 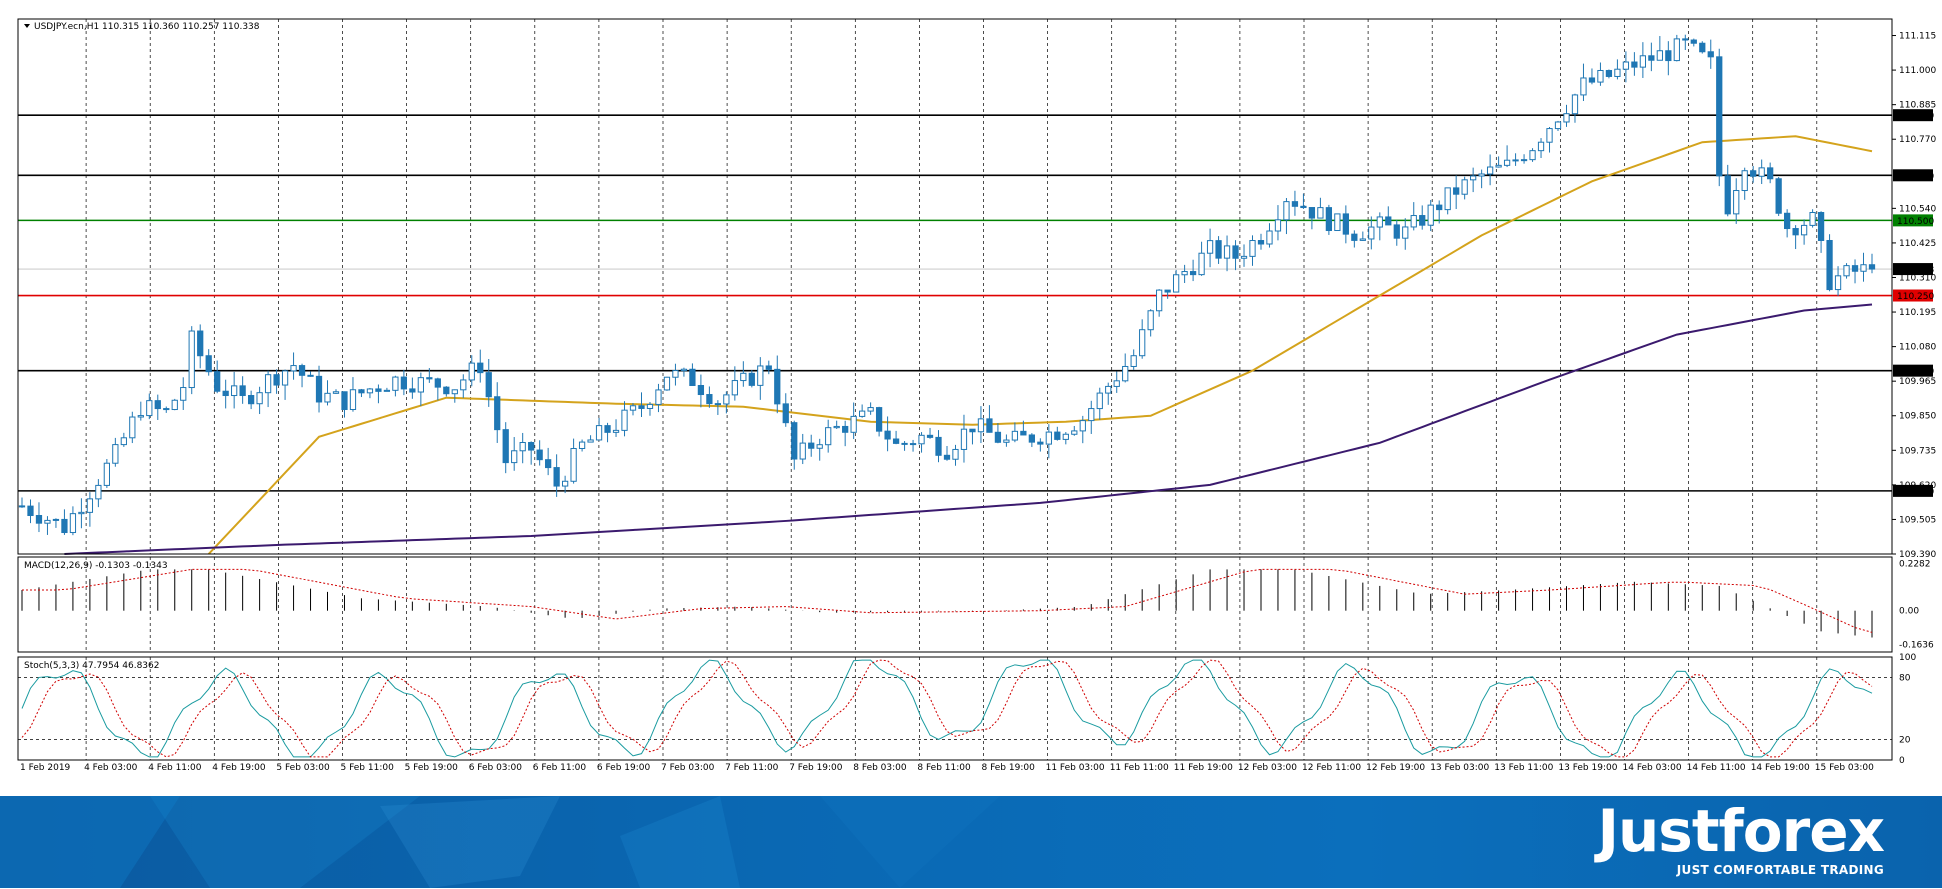 What do you see at coordinates (1913, 115) in the screenshot?
I see `level-tag` at bounding box center [1913, 115].